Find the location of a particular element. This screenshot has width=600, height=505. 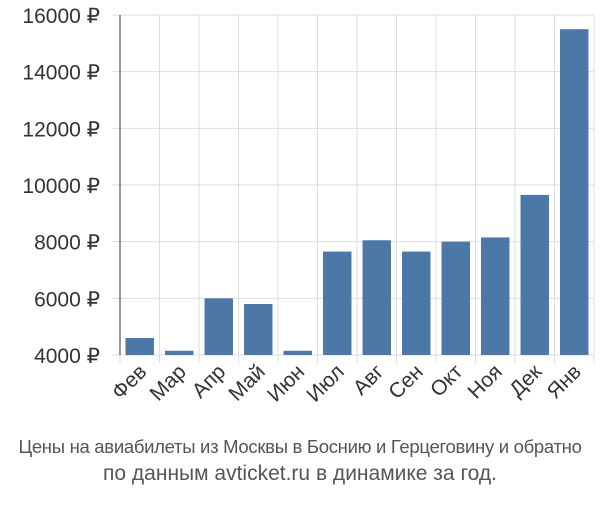

y-tick-label: 12000 ₽ is located at coordinates (61, 129).